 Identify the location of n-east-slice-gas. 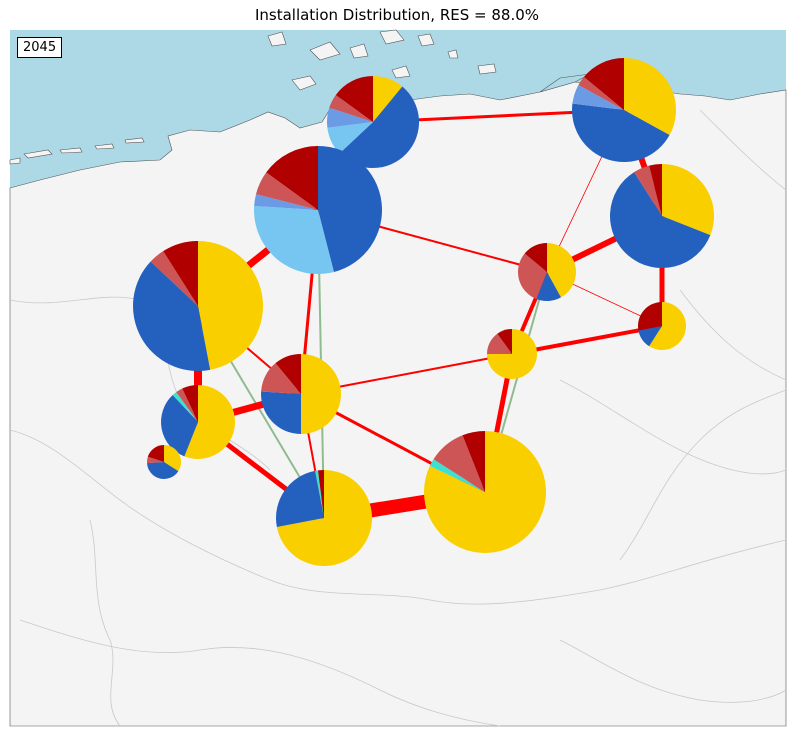
(648, 190).